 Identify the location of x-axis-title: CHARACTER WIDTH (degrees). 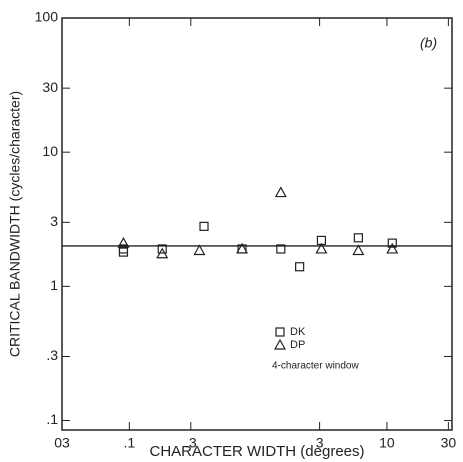
(256, 451).